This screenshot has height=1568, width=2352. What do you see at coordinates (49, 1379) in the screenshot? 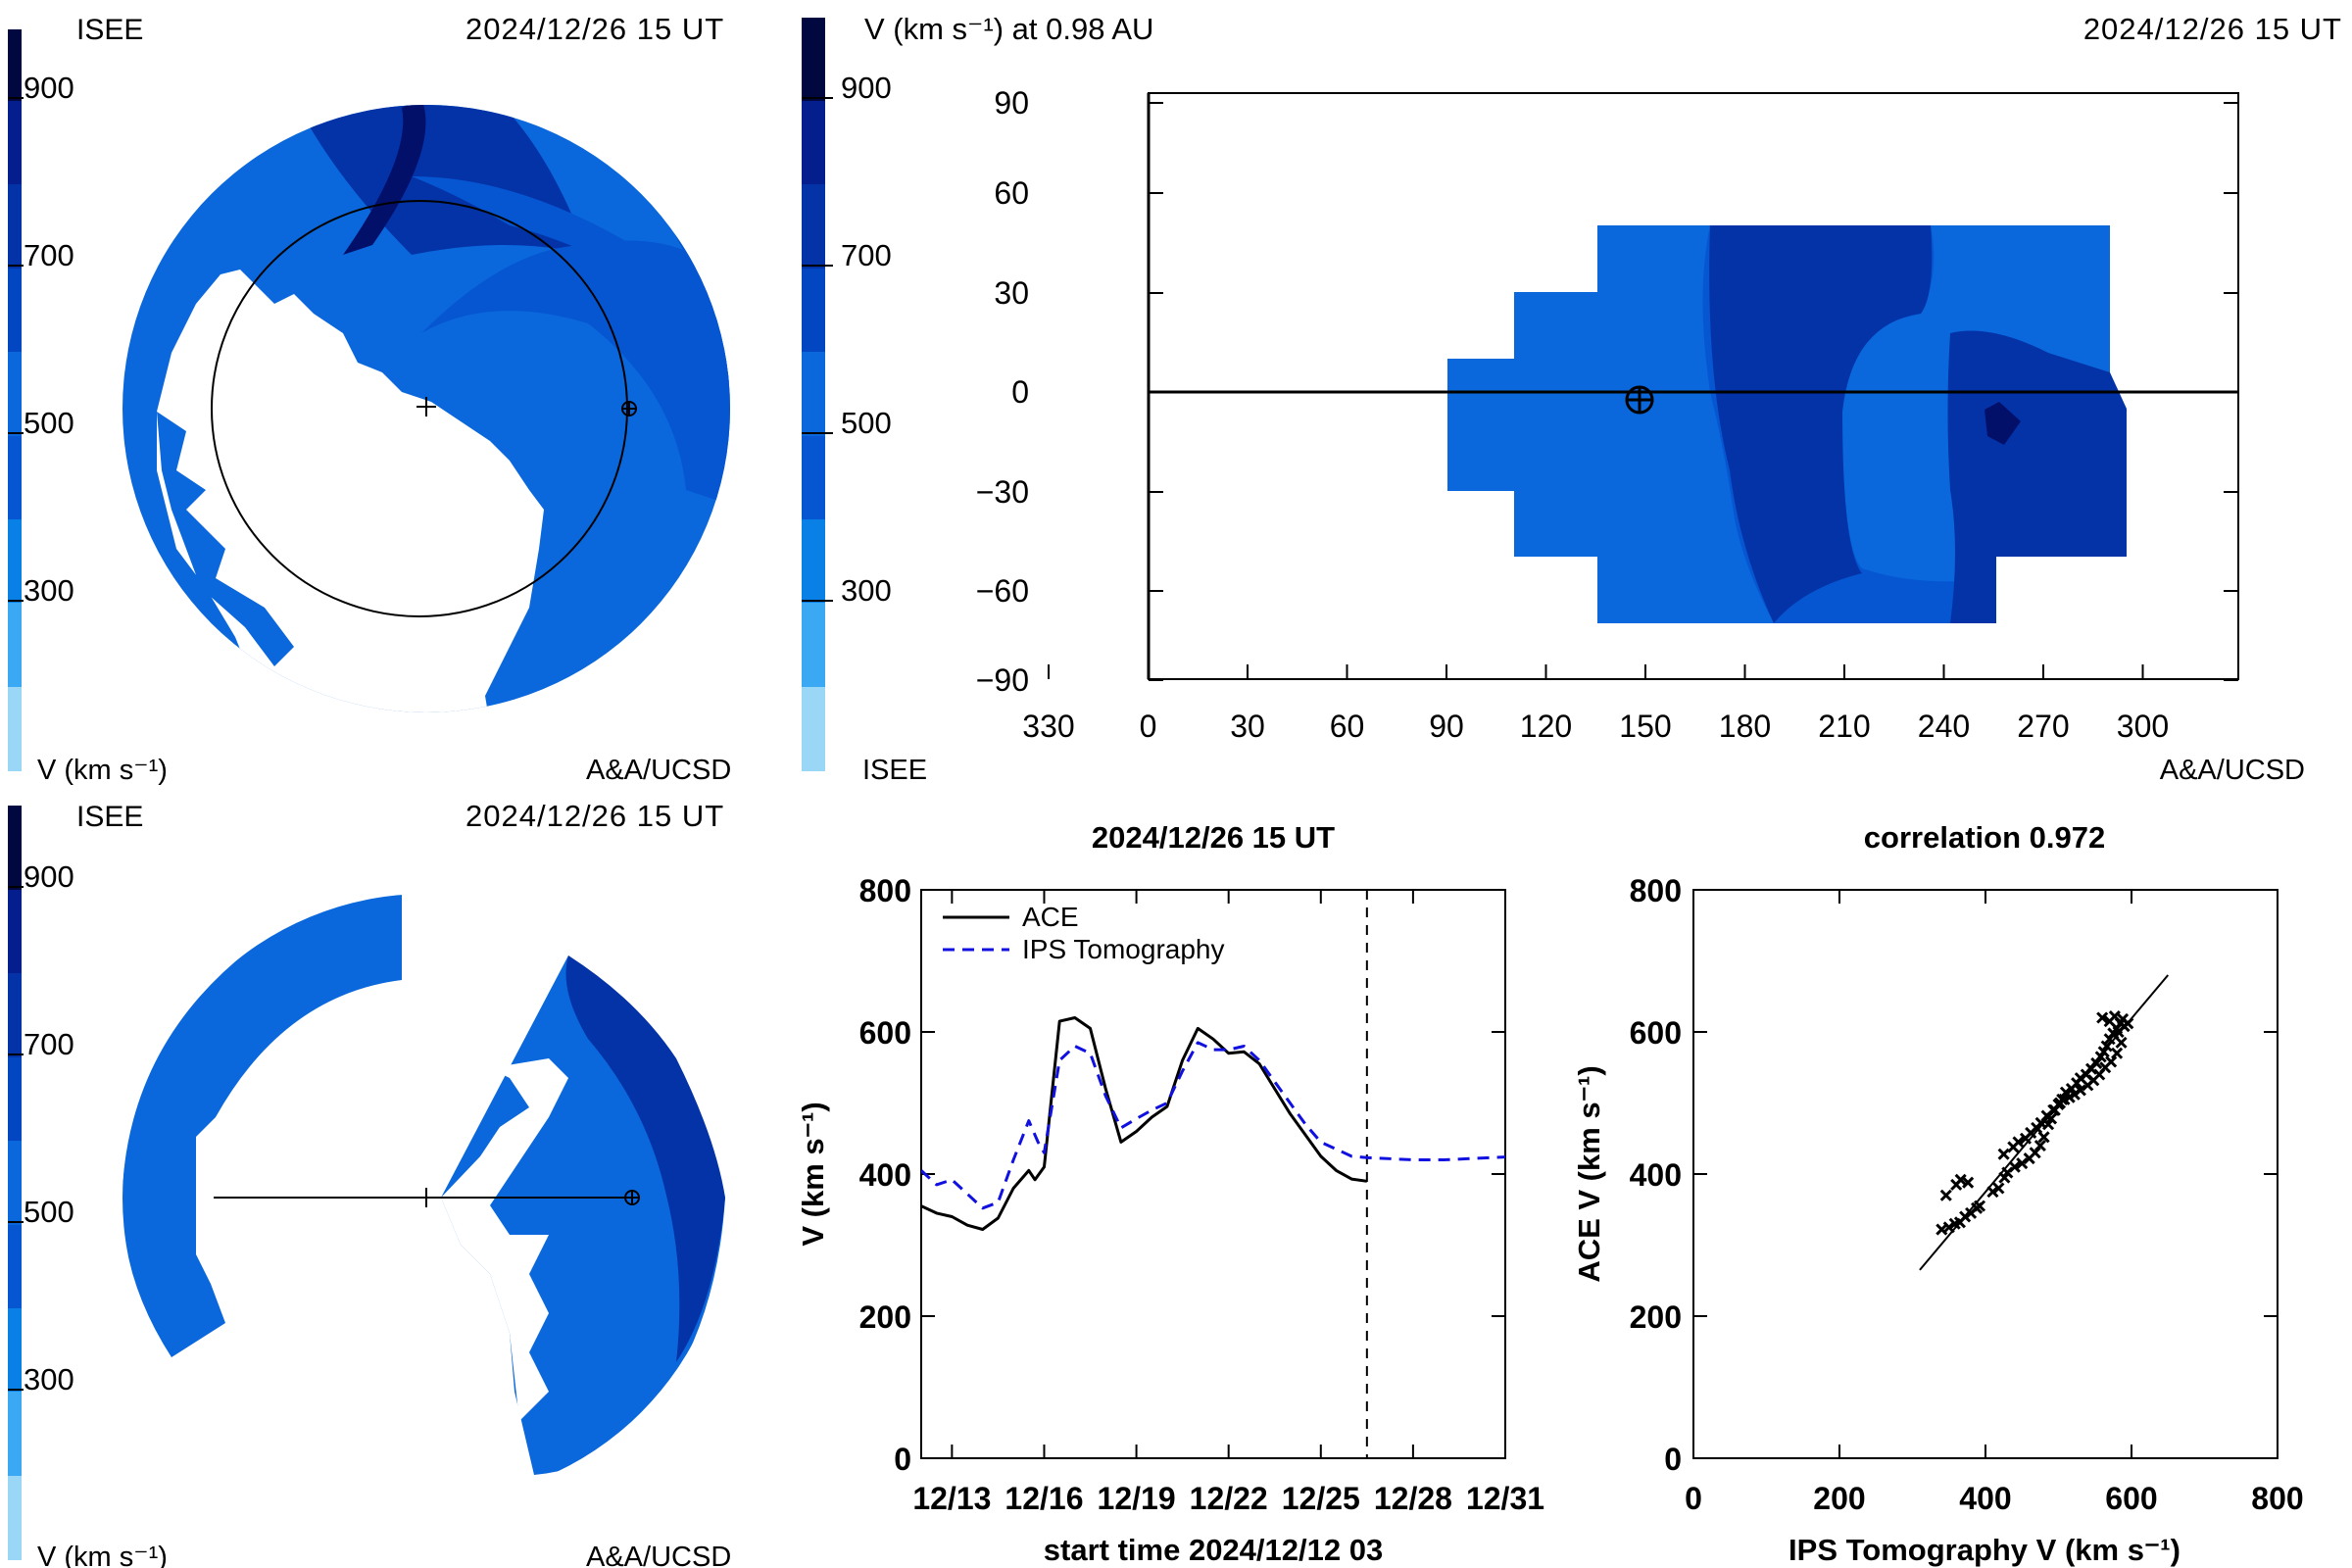
I see `bottom-left-tick-300: 300` at bounding box center [49, 1379].